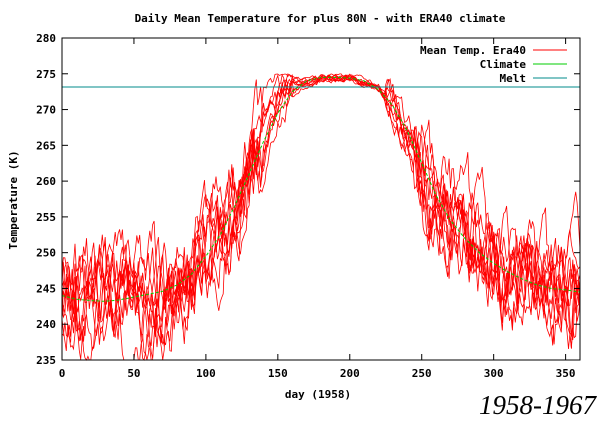  Describe the element at coordinates (46, 217) in the screenshot. I see `y-tick-label: 255` at that location.